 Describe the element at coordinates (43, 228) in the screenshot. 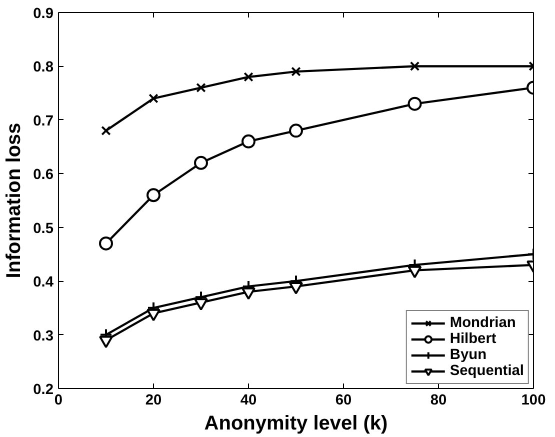

I see `y-tick-label: 0.5` at that location.